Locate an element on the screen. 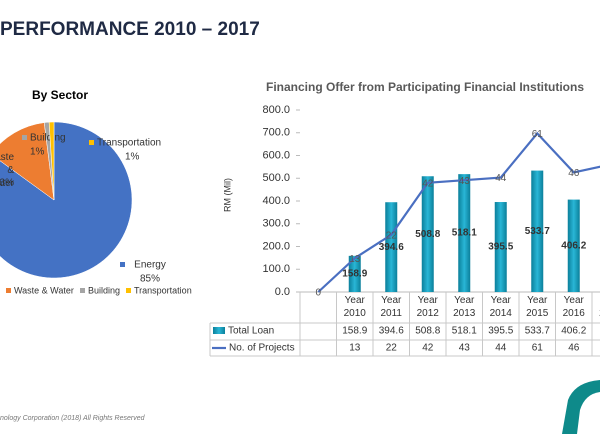  line-value-label: 43 is located at coordinates (465, 181).